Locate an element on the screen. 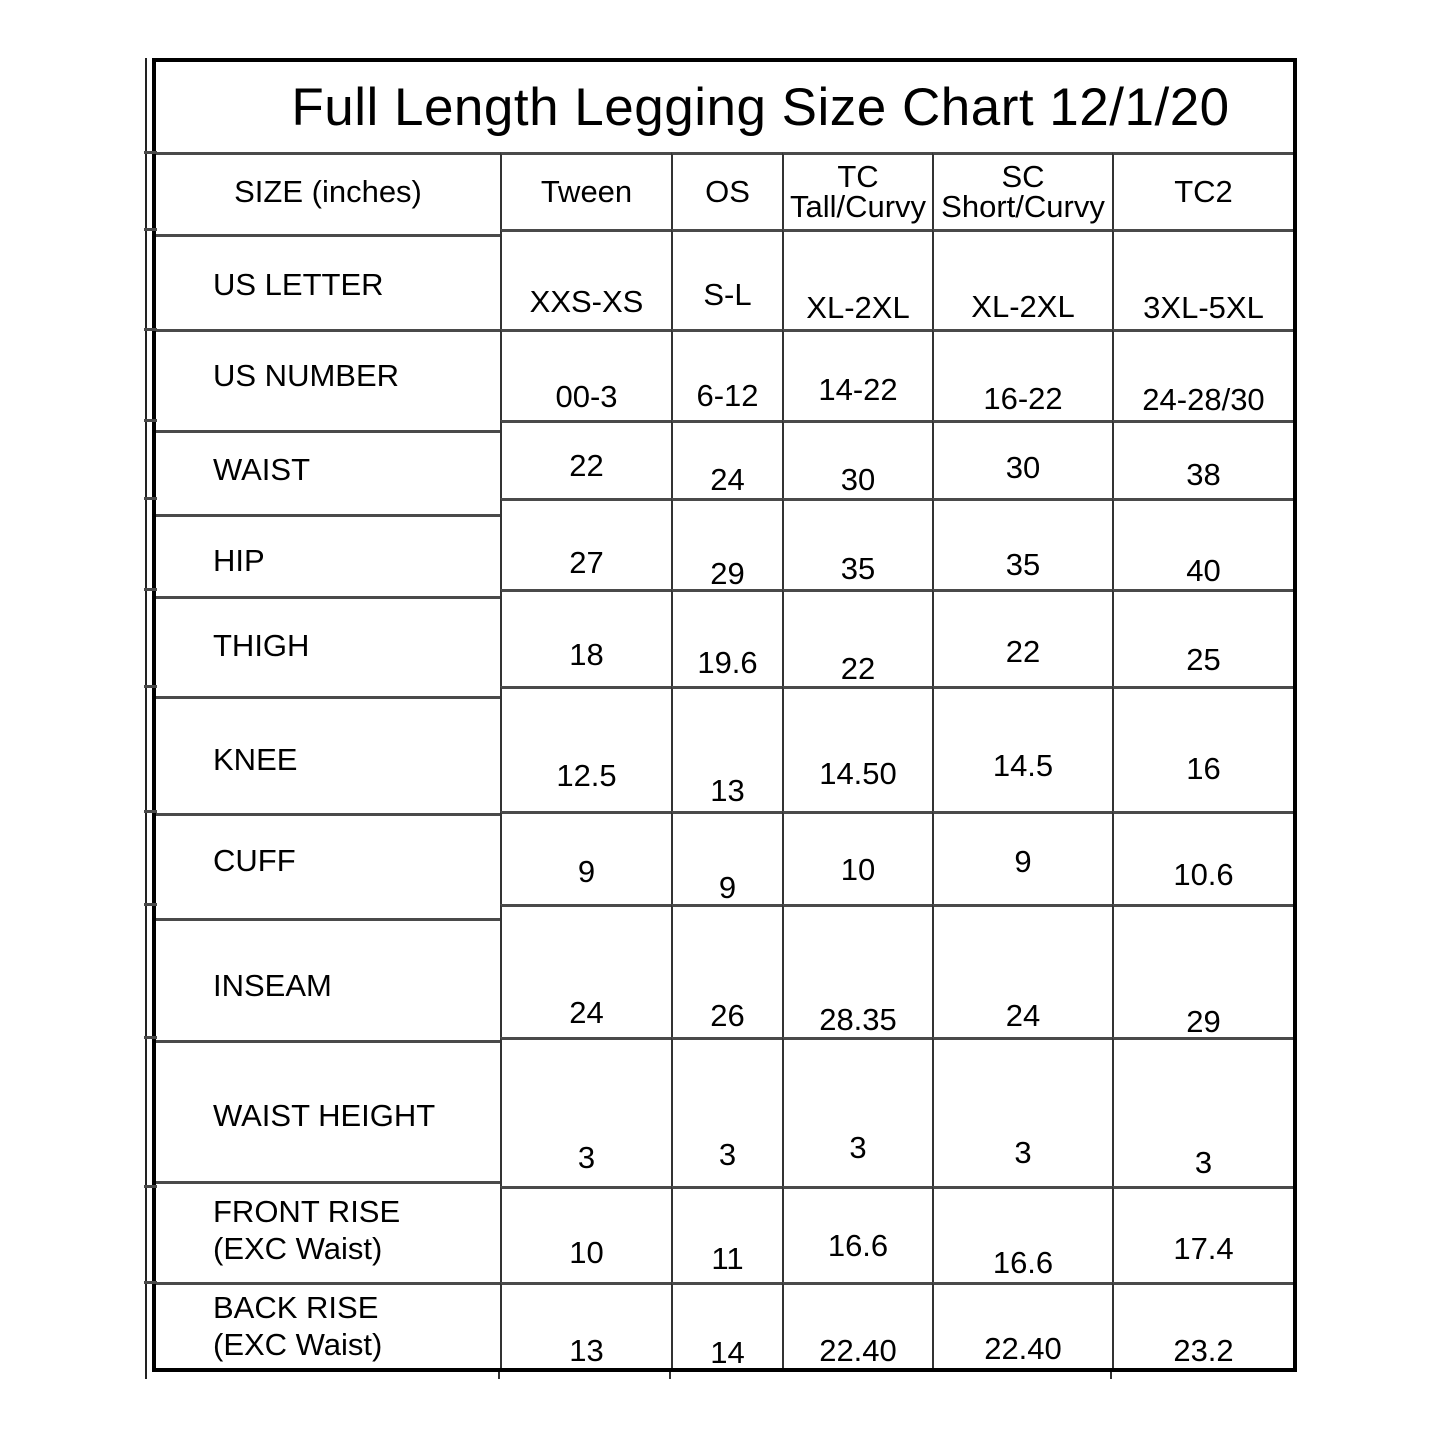  cell-us-number-os: 6-12 is located at coordinates (726, 374).